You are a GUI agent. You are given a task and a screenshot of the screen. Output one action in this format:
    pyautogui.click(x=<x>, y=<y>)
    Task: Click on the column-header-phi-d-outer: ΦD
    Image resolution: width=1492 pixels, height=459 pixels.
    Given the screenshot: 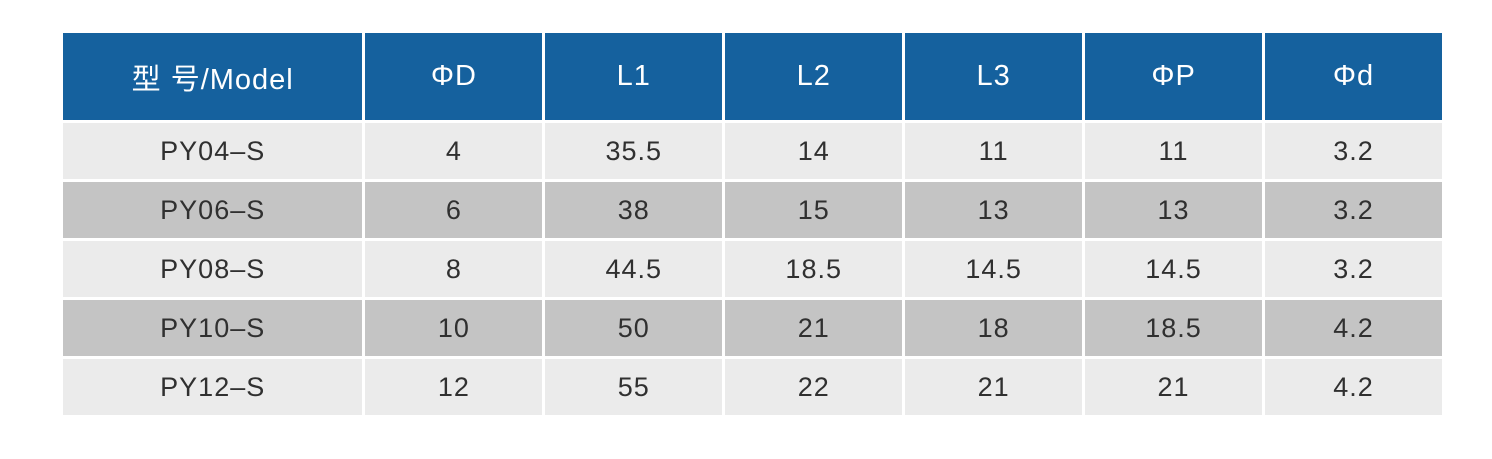 What is the action you would take?
    pyautogui.click(x=454, y=76)
    